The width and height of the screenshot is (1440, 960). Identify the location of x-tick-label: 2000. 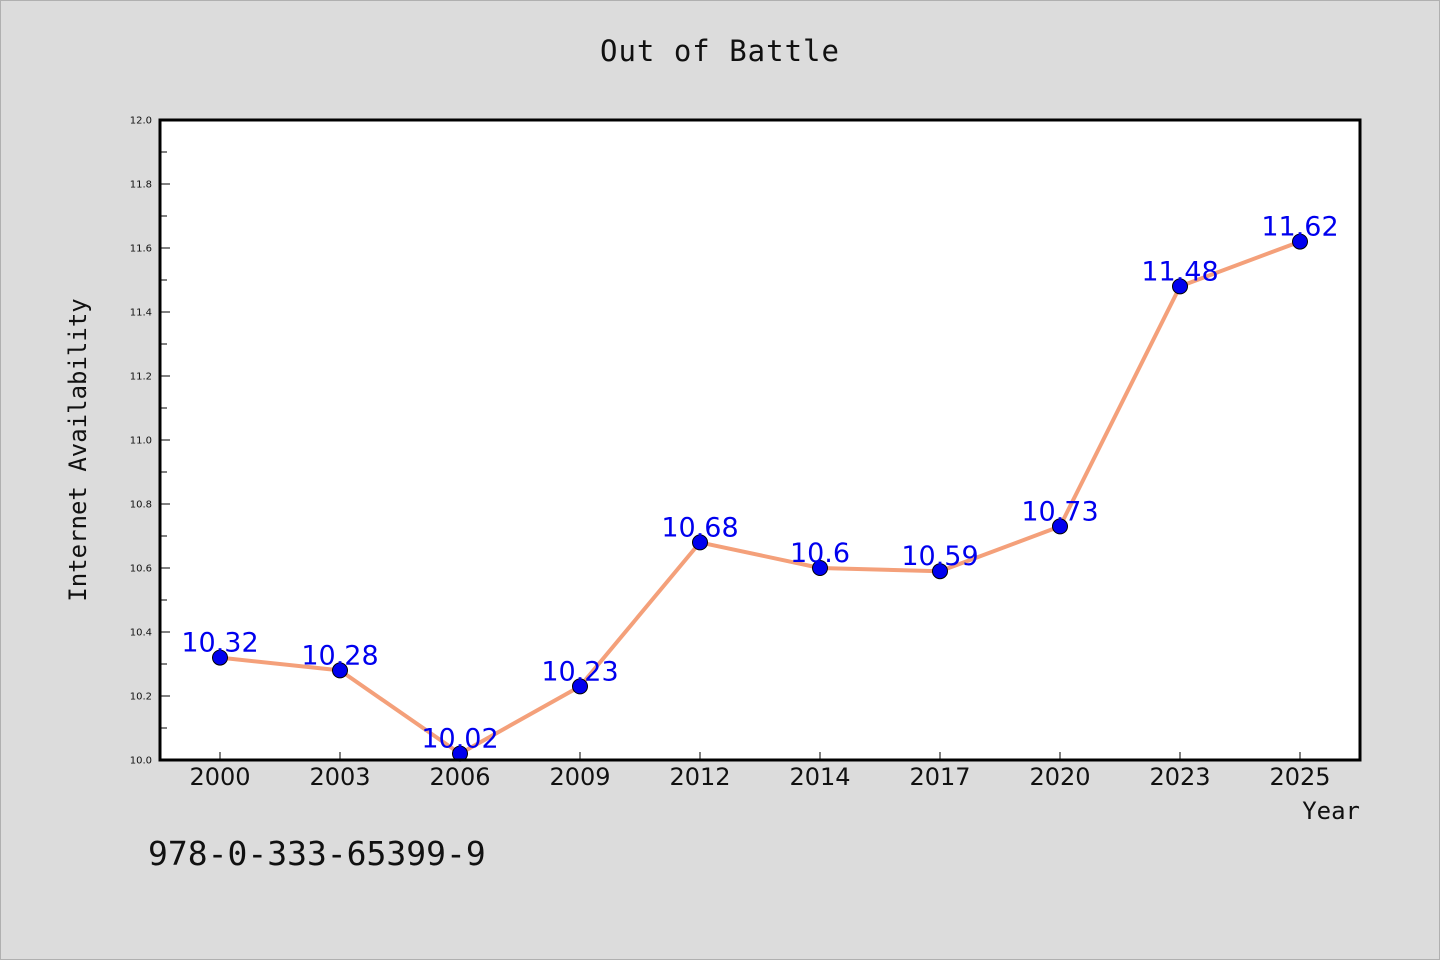
(219, 777).